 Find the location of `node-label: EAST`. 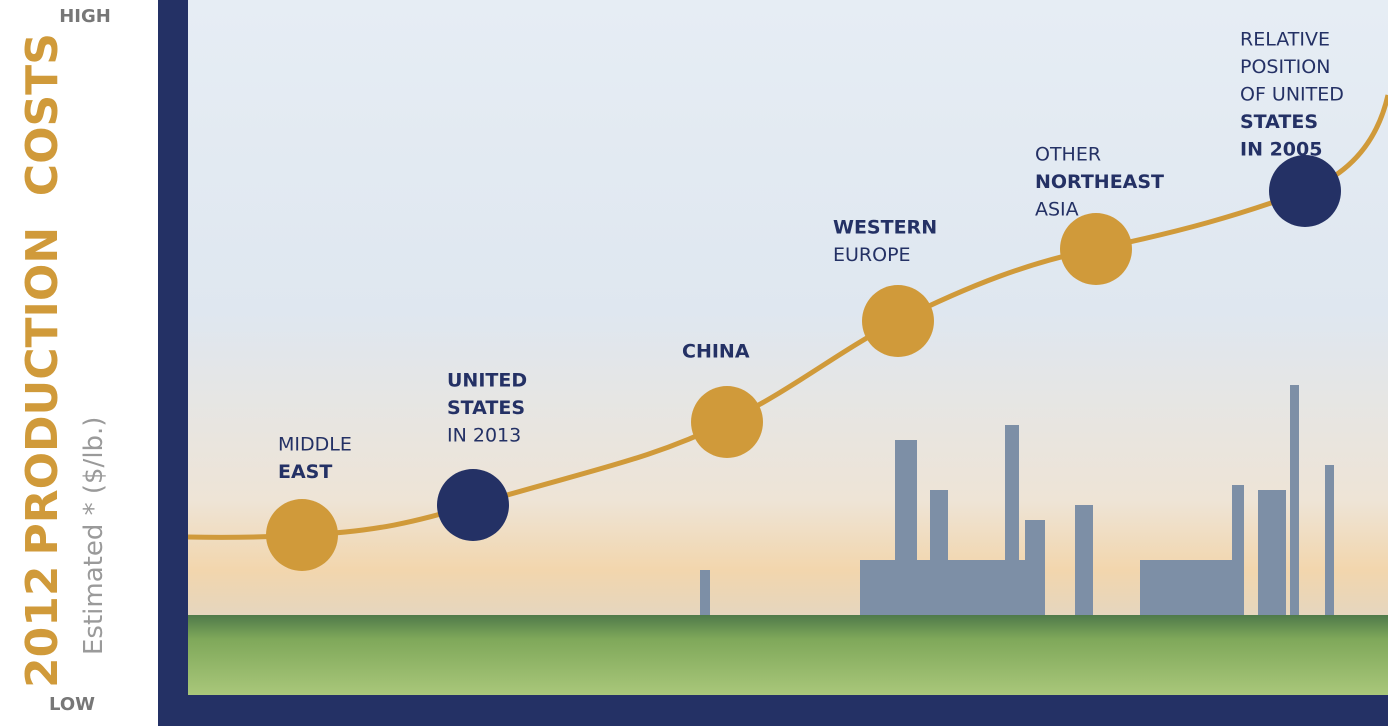

node-label: EAST is located at coordinates (305, 472).